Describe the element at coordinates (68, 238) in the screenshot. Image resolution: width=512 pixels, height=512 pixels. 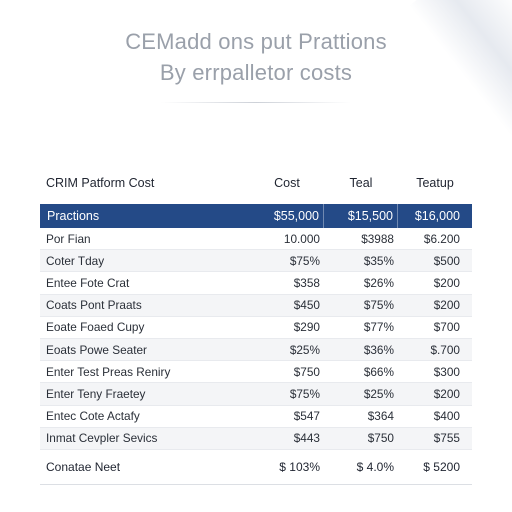
I see `table-cell: Por Fian` at that location.